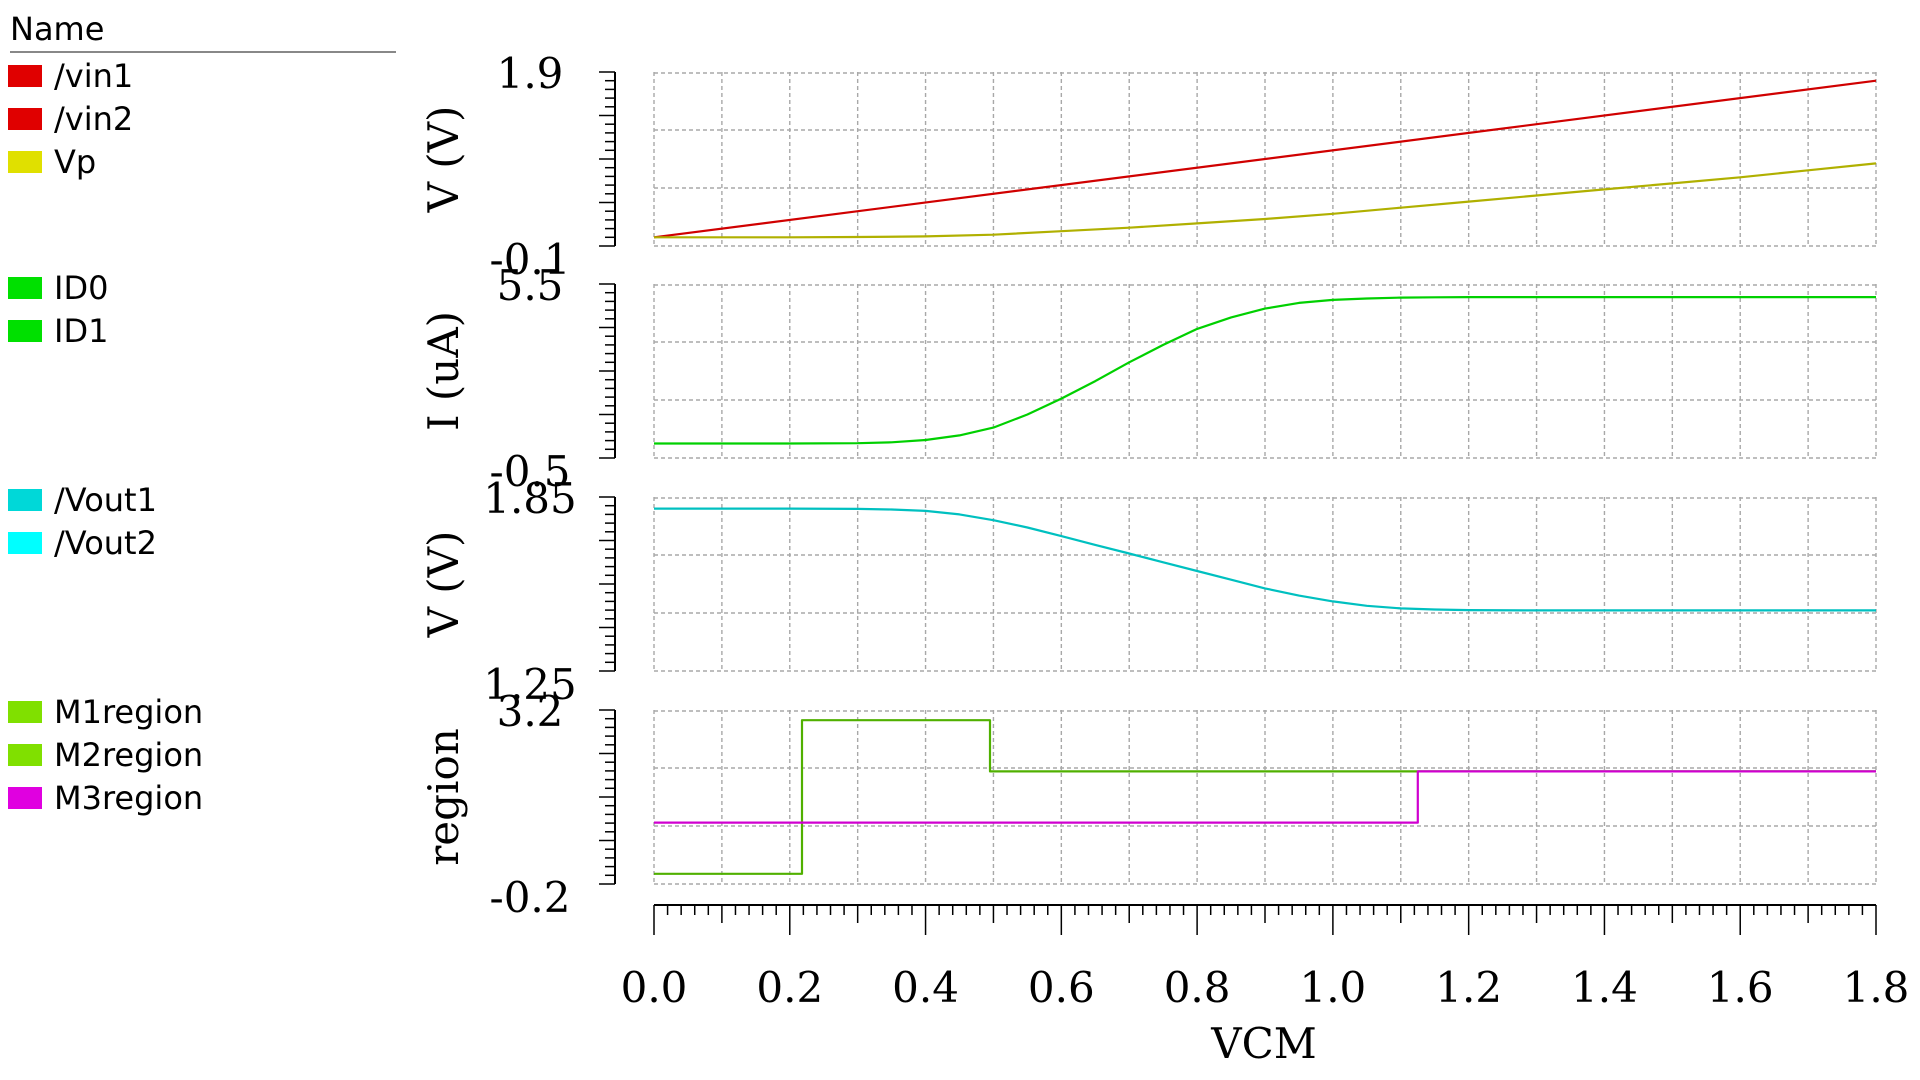 The image size is (1920, 1080). I want to click on legend-item: /Vout2, so click(82, 543).